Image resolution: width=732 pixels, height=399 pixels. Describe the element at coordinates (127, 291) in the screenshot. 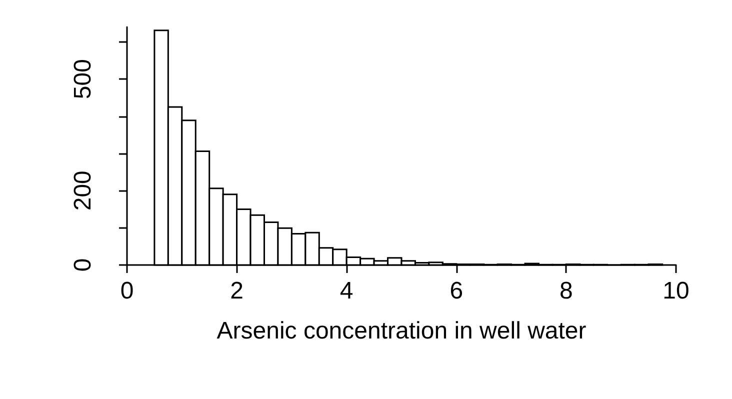

I see `x-tick-label: 0` at that location.